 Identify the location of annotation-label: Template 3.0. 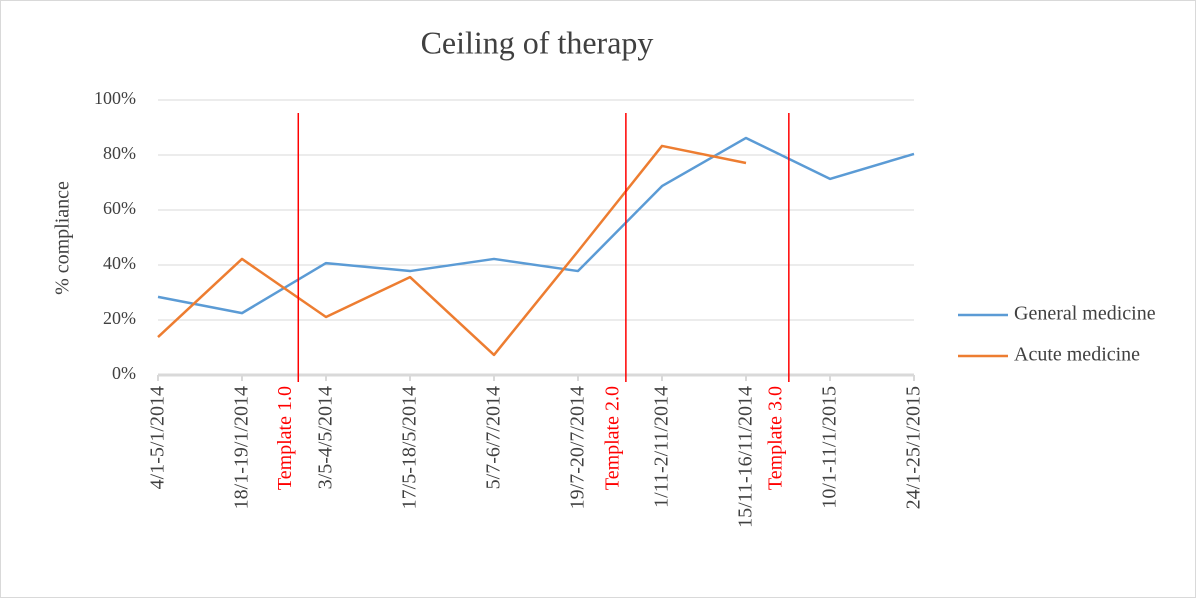
(775, 438).